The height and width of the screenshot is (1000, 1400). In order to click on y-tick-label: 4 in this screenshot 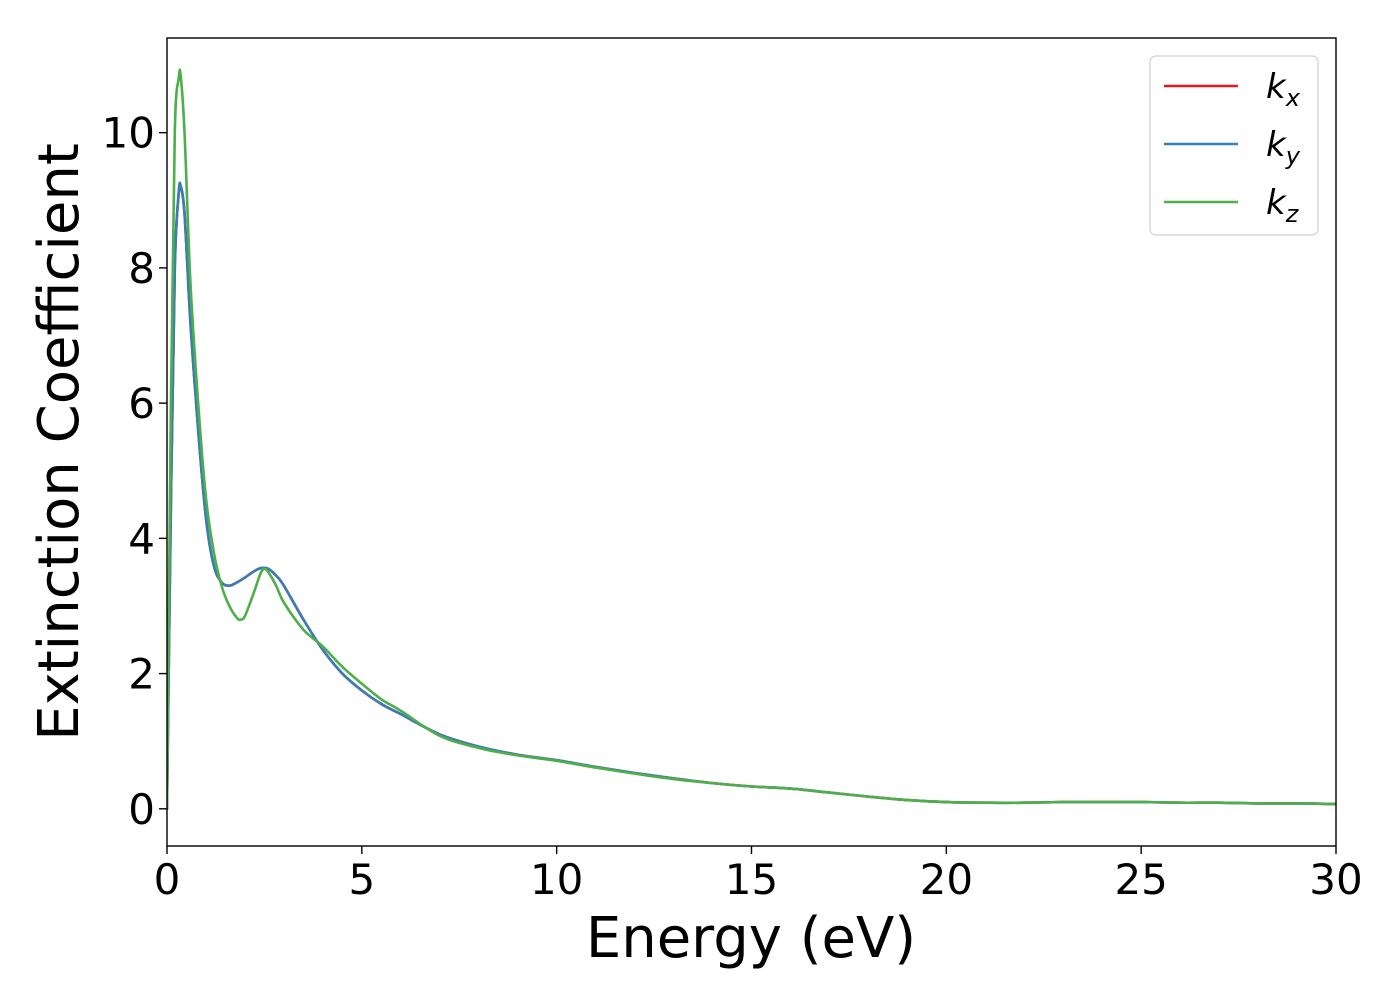, I will do `click(141, 538)`.